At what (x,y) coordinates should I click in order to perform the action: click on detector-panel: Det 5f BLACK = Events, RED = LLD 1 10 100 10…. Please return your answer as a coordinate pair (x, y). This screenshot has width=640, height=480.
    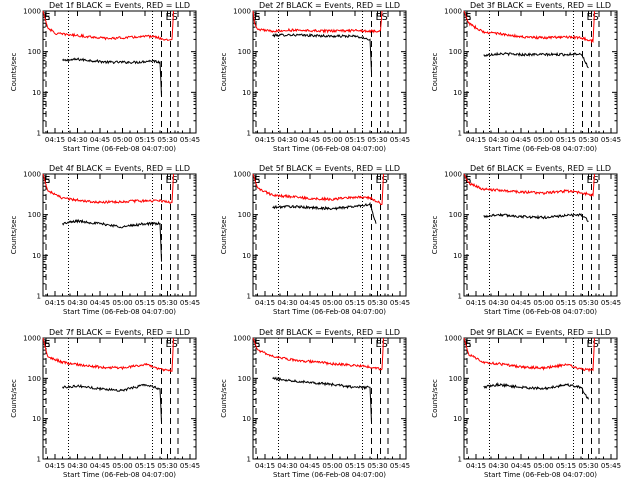
    Looking at the image, I should click on (315, 240).